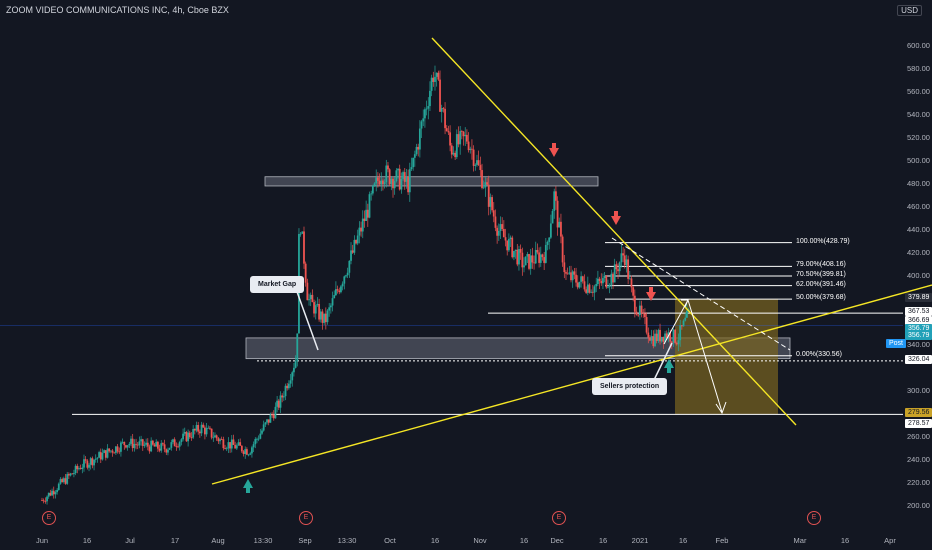 Image resolution: width=932 pixels, height=550 pixels. What do you see at coordinates (821, 265) in the screenshot?
I see `fib-label: 79.00%(408.16)` at bounding box center [821, 265].